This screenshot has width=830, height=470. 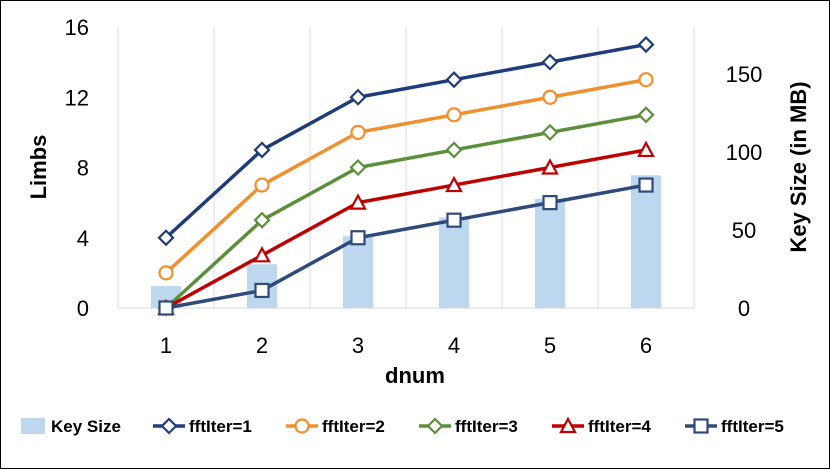 I want to click on y-right-tick-label: 150, so click(x=744, y=74).